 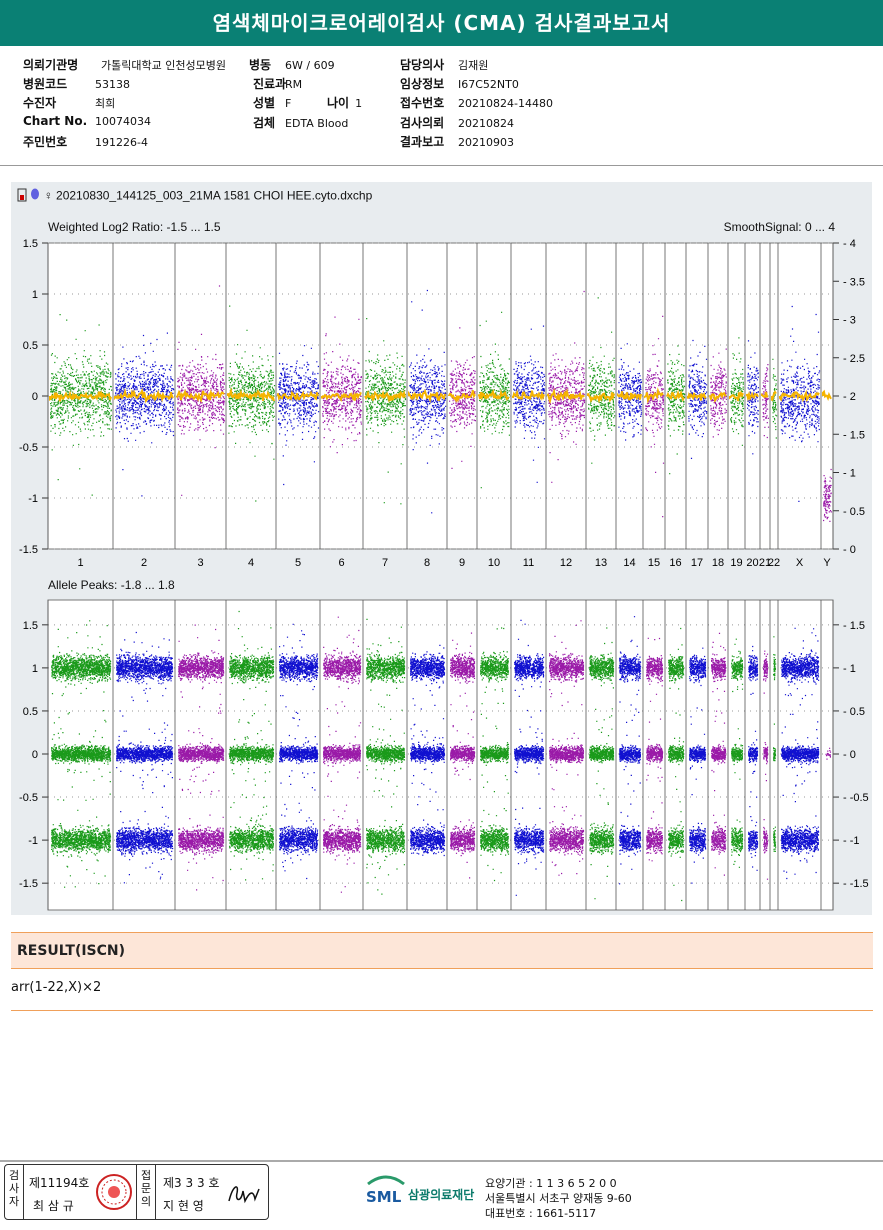 I want to click on sample-tube-icon, so click(x=22, y=196).